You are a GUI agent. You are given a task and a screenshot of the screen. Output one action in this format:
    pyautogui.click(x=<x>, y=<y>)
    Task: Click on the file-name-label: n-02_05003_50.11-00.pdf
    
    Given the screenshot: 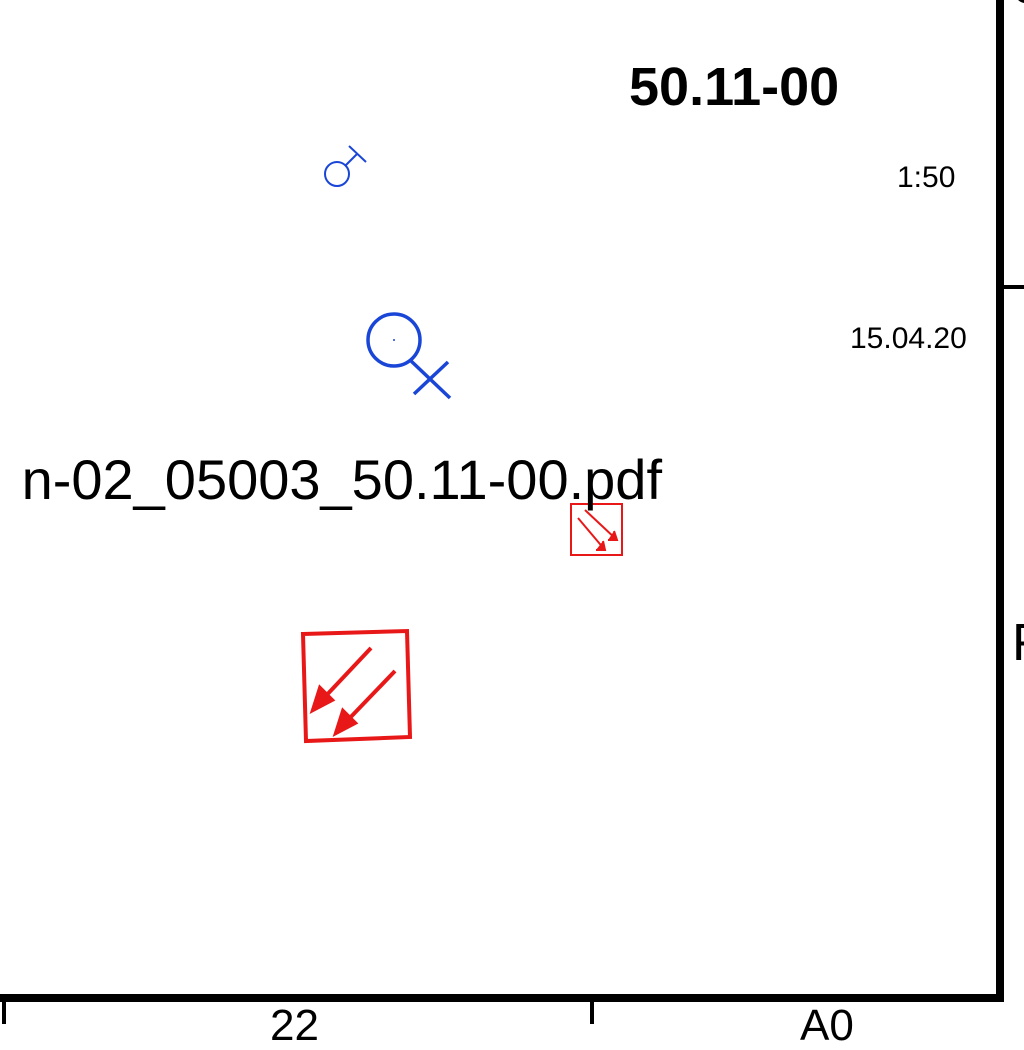 What is the action you would take?
    pyautogui.click(x=341, y=479)
    